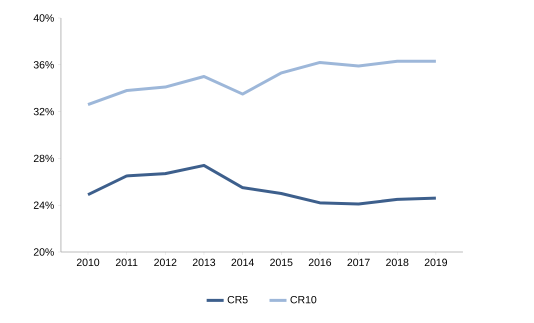  What do you see at coordinates (44, 65) in the screenshot?
I see `y-tick-label: 36%` at bounding box center [44, 65].